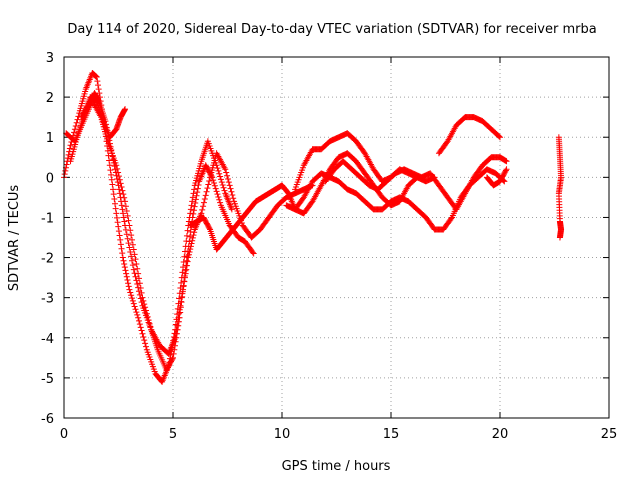 The image size is (640, 480). What do you see at coordinates (338, 434) in the screenshot?
I see `x-tick-labels: 0 5 10 15 20 25` at bounding box center [338, 434].